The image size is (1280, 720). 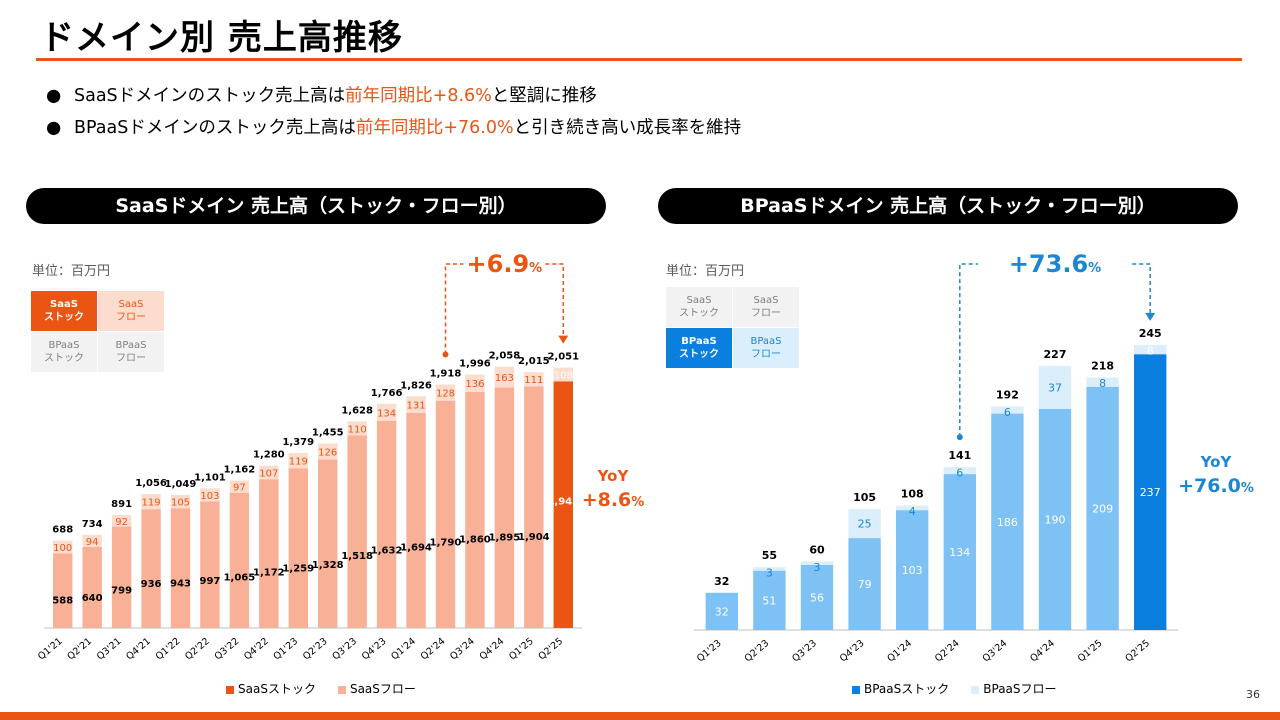 What do you see at coordinates (221, 38) in the screenshot?
I see `page-title: ドメイン別 売上高推移` at bounding box center [221, 38].